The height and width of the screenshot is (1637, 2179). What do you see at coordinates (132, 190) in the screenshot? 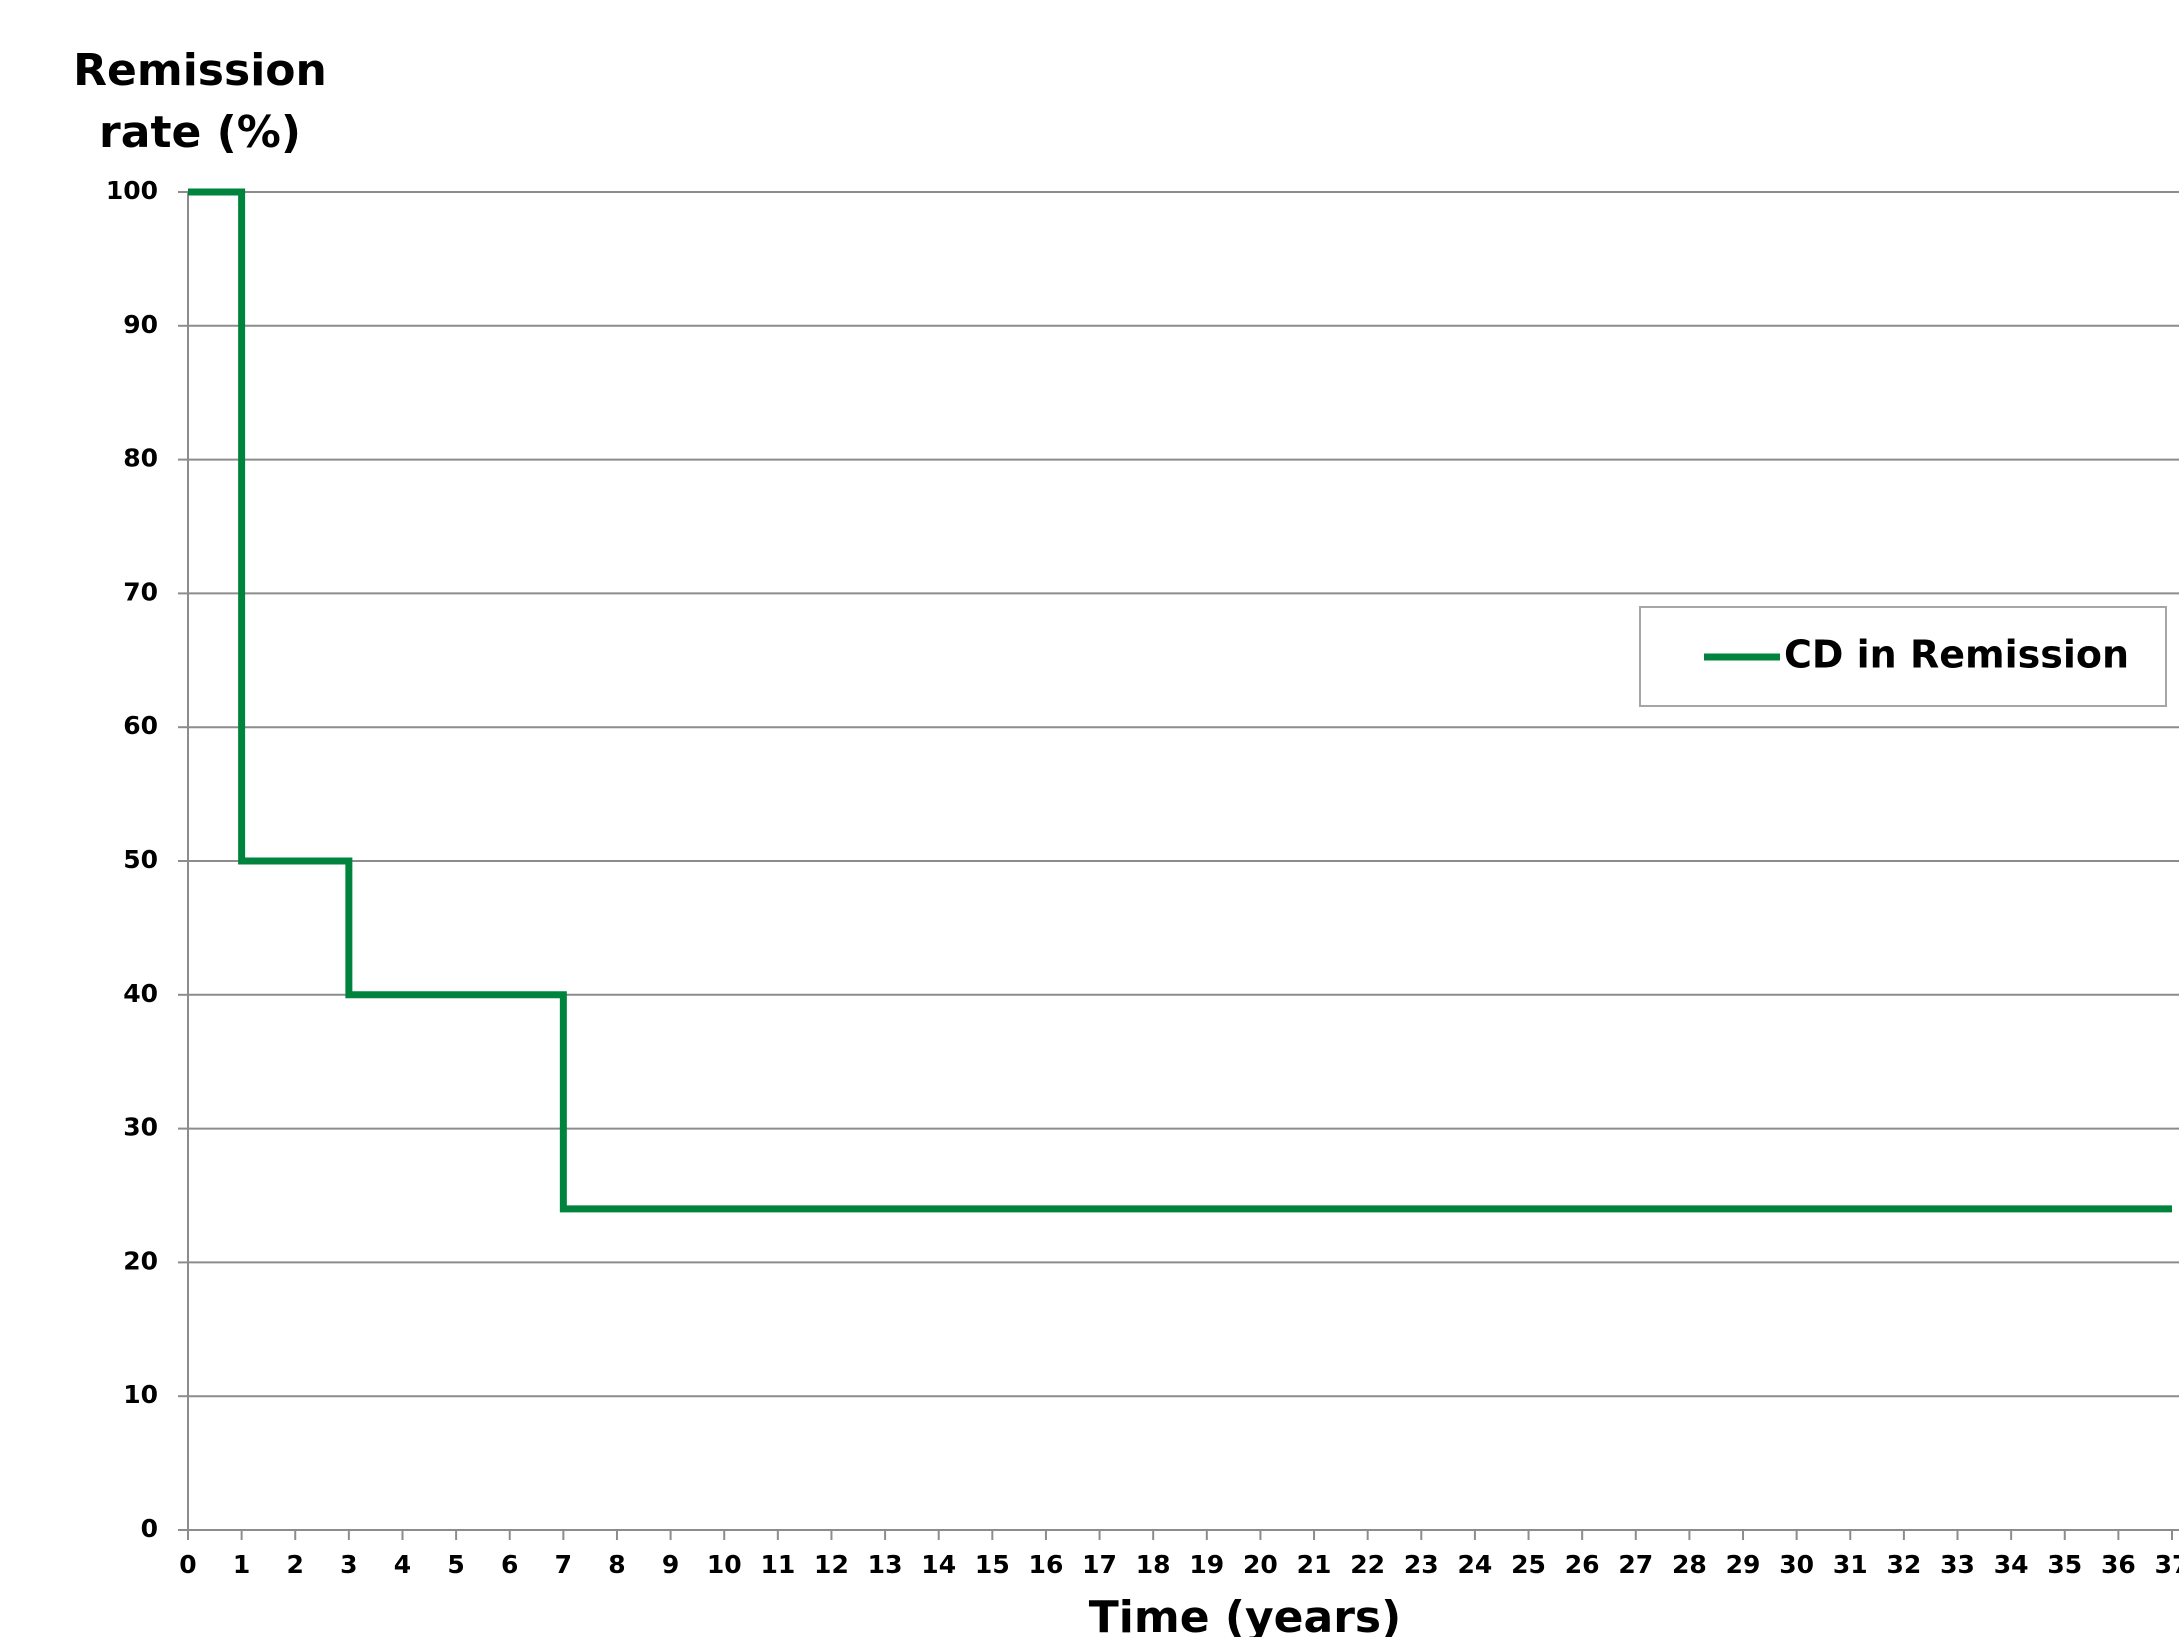
I see `y-tick-label: 100` at bounding box center [132, 190].